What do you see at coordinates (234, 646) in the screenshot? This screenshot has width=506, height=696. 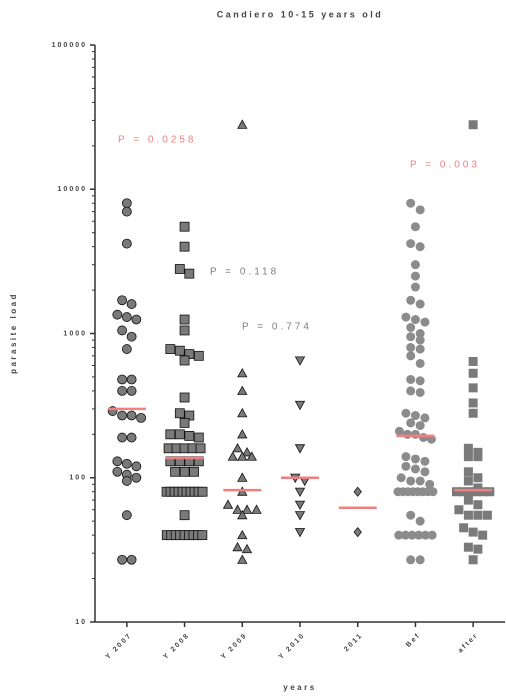 I see `x-tick-label: Y 2009` at bounding box center [234, 646].